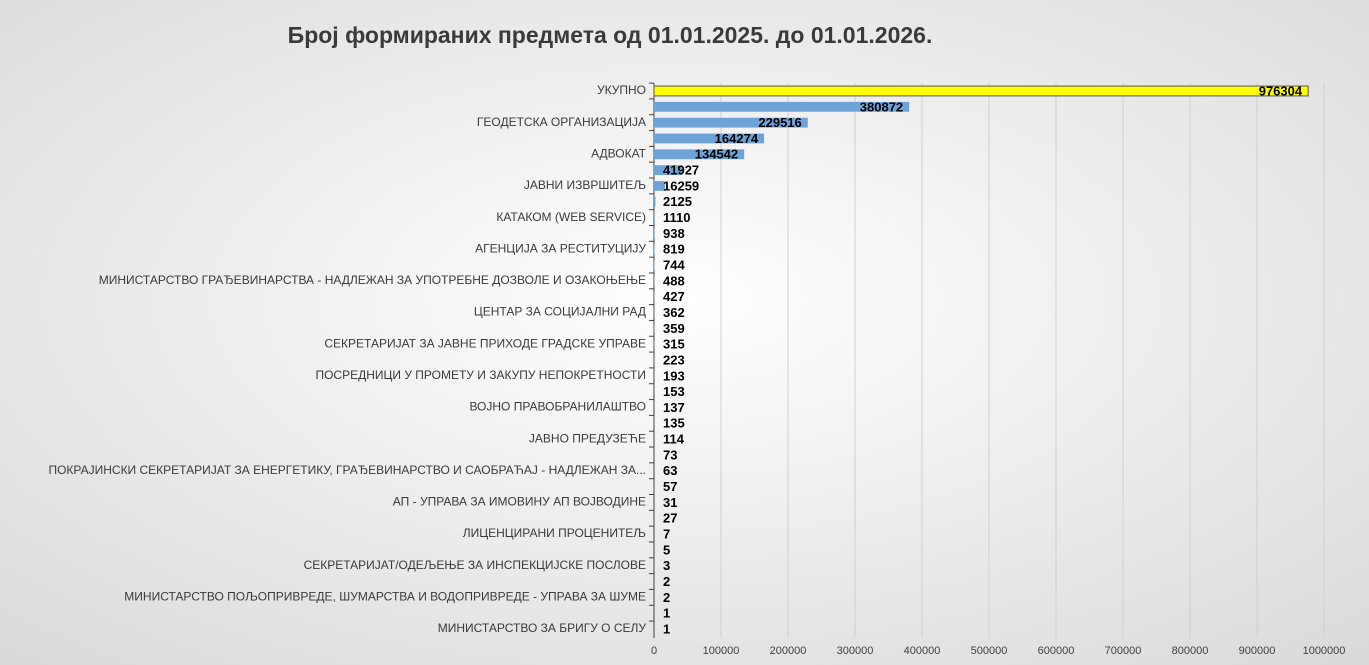 The image size is (1369, 665). I want to click on x-tick-label: 0, so click(654, 651).